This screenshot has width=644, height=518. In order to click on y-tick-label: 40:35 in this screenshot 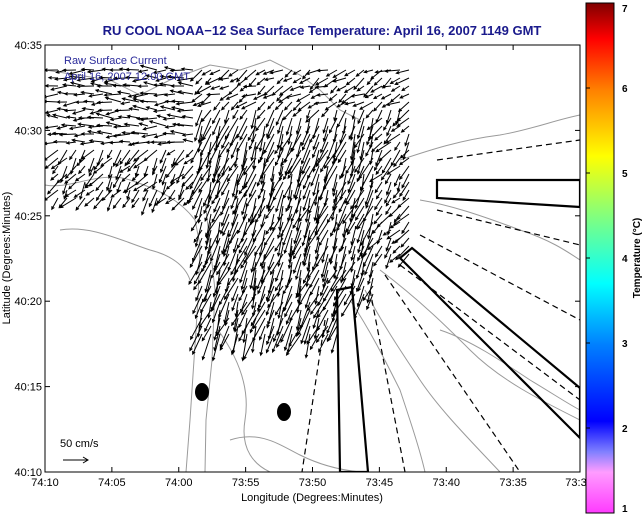, I will do `click(28, 46)`.